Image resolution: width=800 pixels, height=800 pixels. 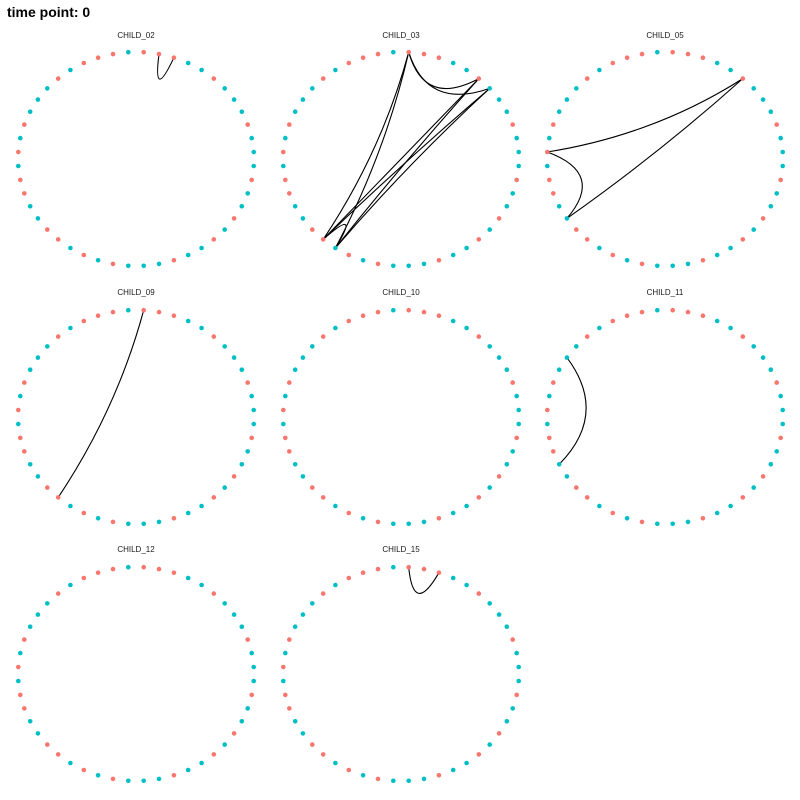 What do you see at coordinates (665, 35) in the screenshot?
I see `facet-title: CHILD_05` at bounding box center [665, 35].